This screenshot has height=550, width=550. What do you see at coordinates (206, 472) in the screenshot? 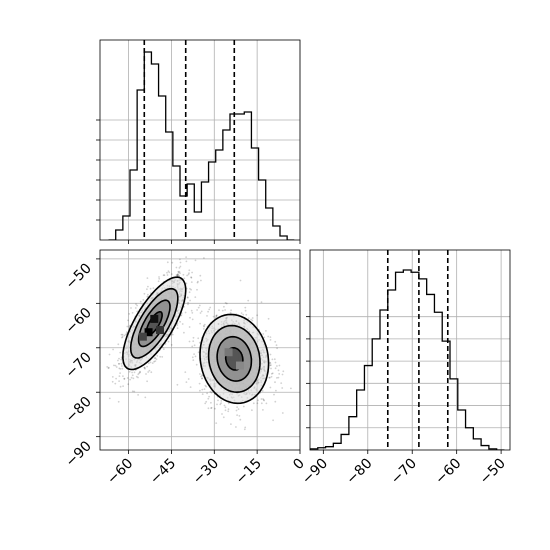
I see `x-tick-label-2: −30` at bounding box center [206, 472].